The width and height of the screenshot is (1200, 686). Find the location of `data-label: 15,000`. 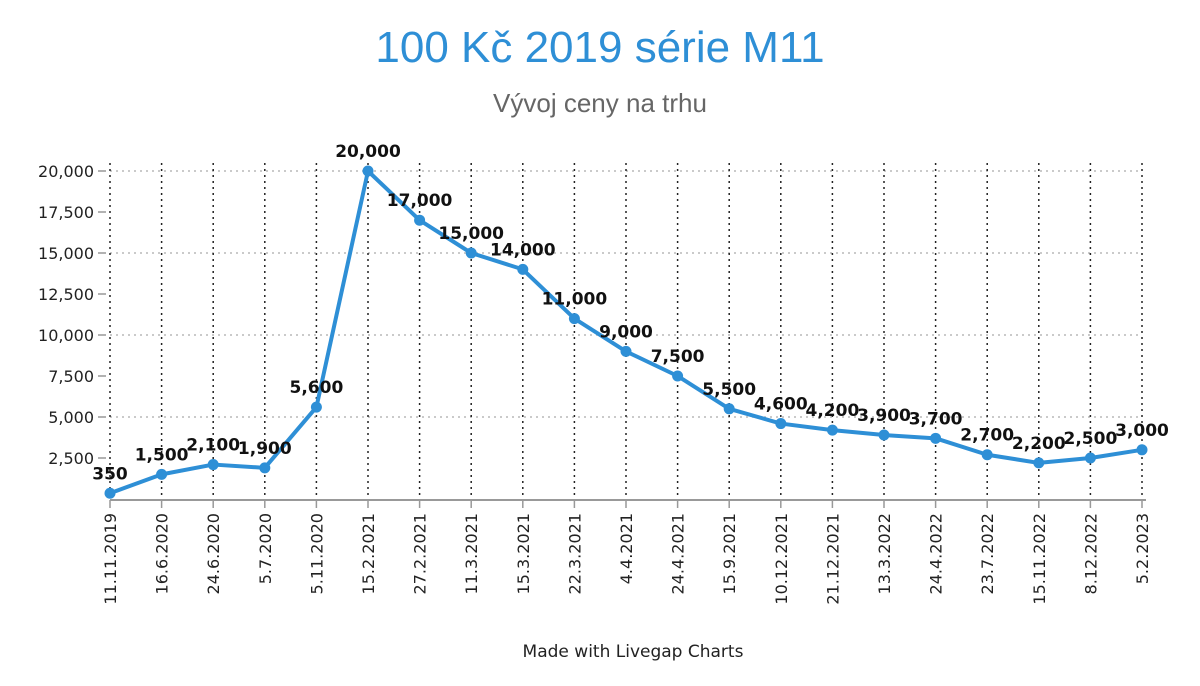

data-label: 15,000 is located at coordinates (471, 234).